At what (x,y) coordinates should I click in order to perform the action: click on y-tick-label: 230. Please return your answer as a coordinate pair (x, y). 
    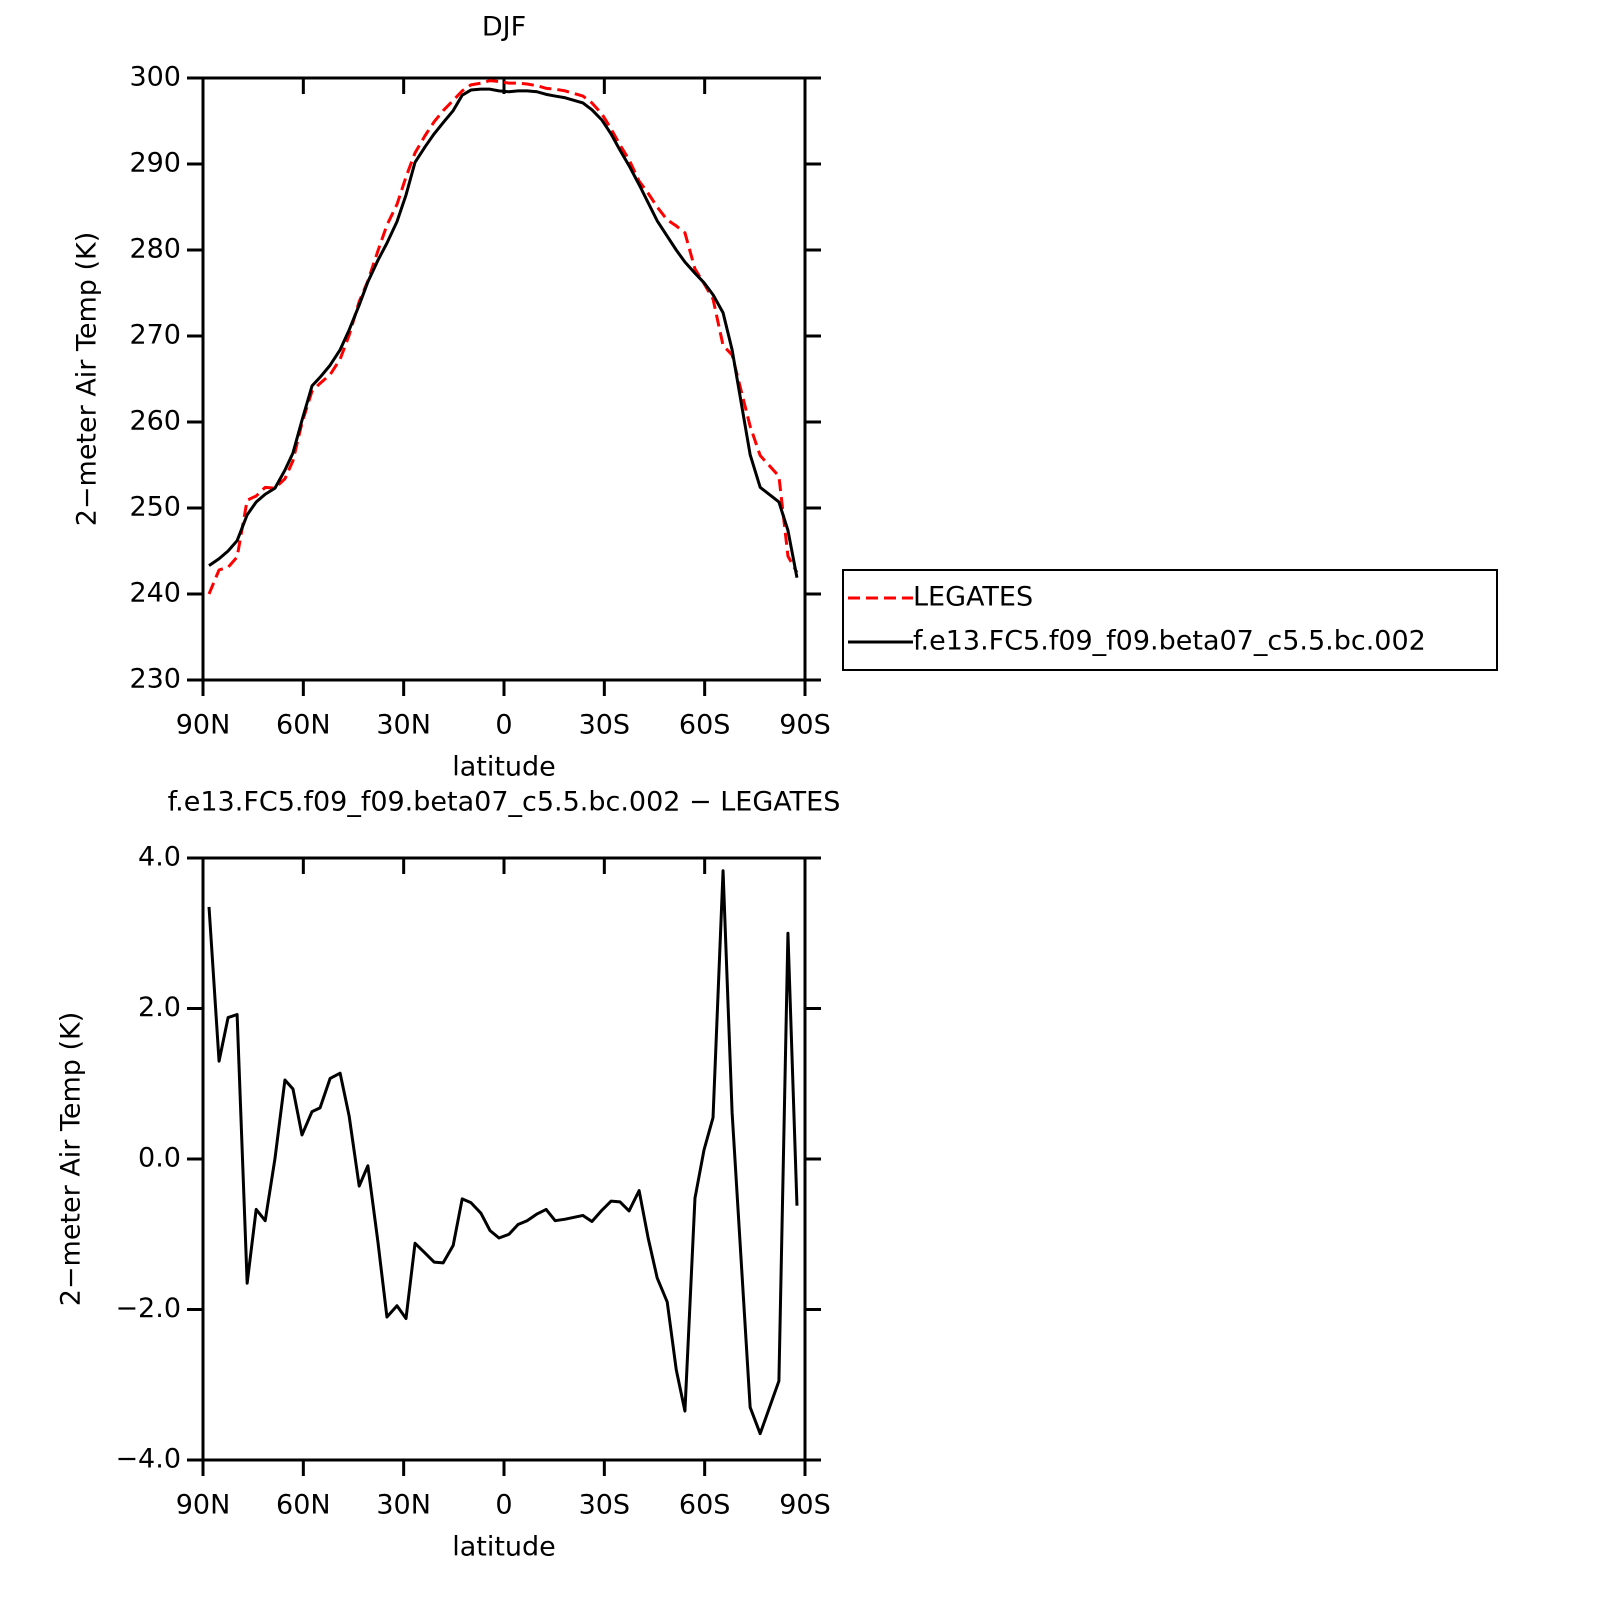
    Looking at the image, I should click on (155, 679).